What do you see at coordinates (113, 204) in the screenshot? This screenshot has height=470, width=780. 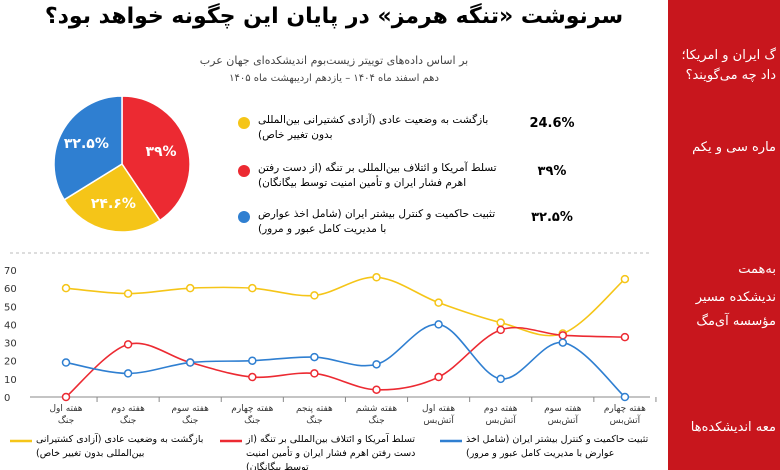 I see `pie-label: ۲۴.۶%` at bounding box center [113, 204].